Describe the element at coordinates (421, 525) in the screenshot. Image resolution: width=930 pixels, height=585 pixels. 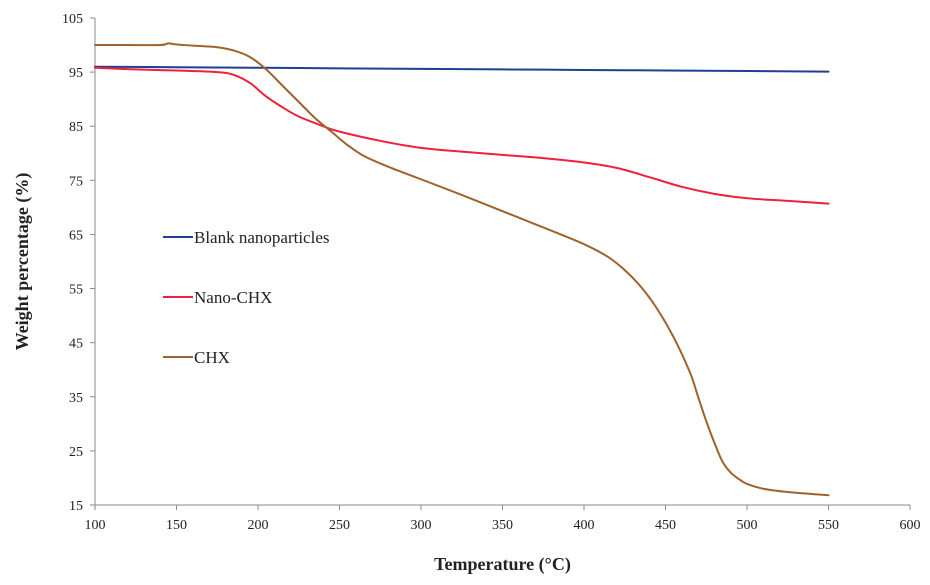
I see `x-tick-label: 300` at that location.